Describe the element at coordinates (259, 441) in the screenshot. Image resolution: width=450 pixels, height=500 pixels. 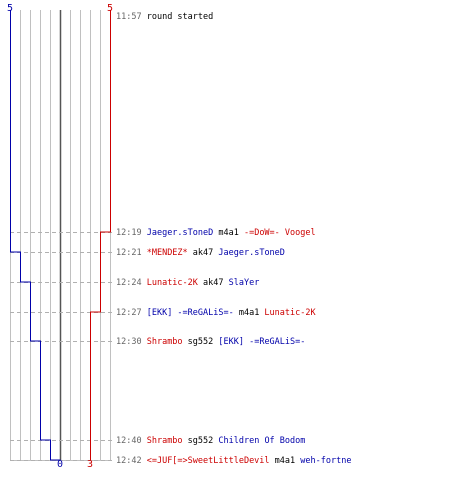
I see `blue-player-name: Children Of Bodom` at that location.